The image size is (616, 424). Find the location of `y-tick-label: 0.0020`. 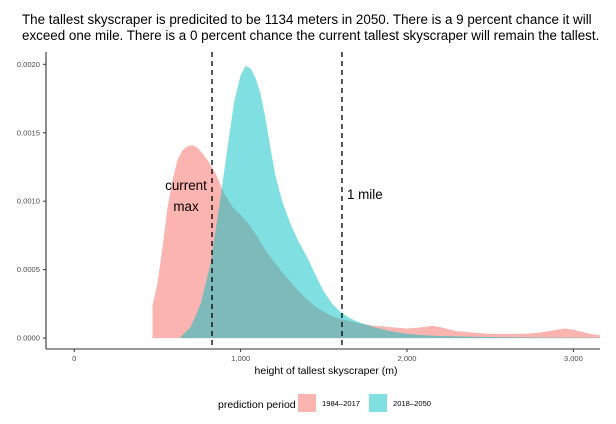

y-tick-label: 0.0020 is located at coordinates (28, 64).